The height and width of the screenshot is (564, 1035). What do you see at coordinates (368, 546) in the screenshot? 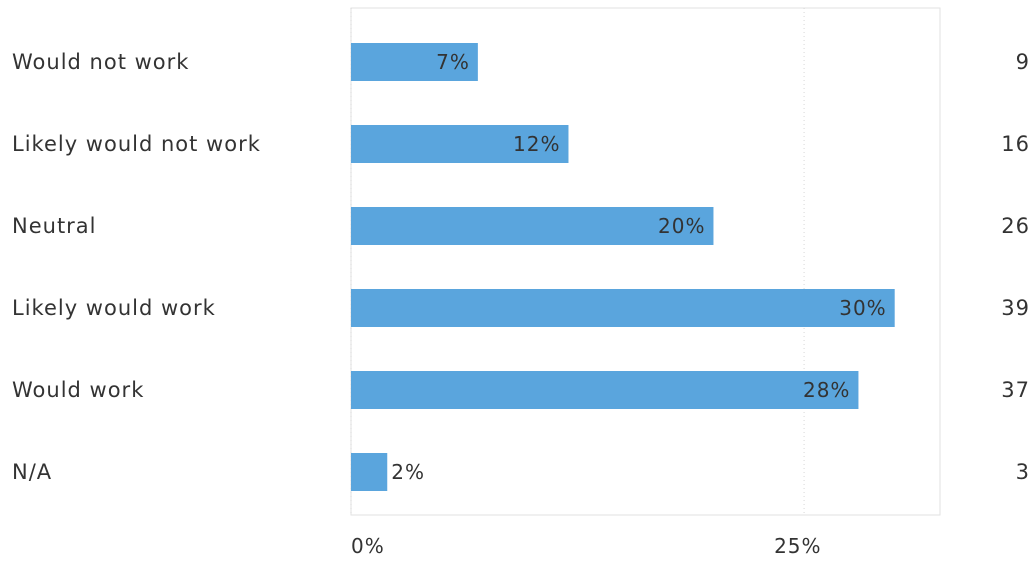
I see `x-tick-label: 0%` at bounding box center [368, 546].